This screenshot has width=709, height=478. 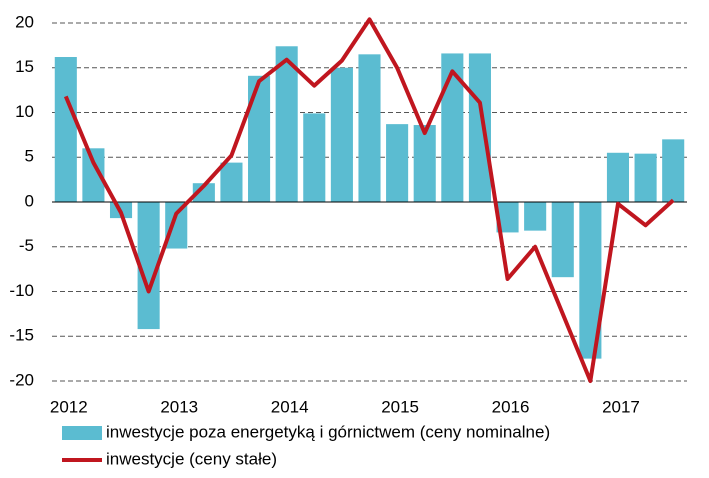 What do you see at coordinates (82, 433) in the screenshot?
I see `legend-swatch` at bounding box center [82, 433].